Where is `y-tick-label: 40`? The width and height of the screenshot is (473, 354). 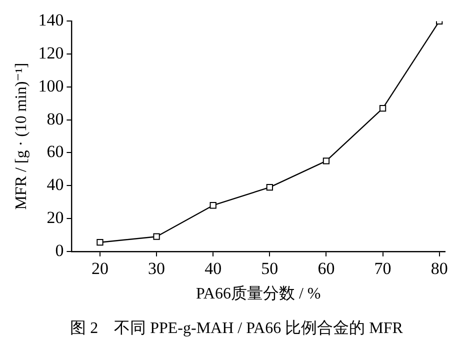 y-tick-label: 40 is located at coordinates (55, 184).